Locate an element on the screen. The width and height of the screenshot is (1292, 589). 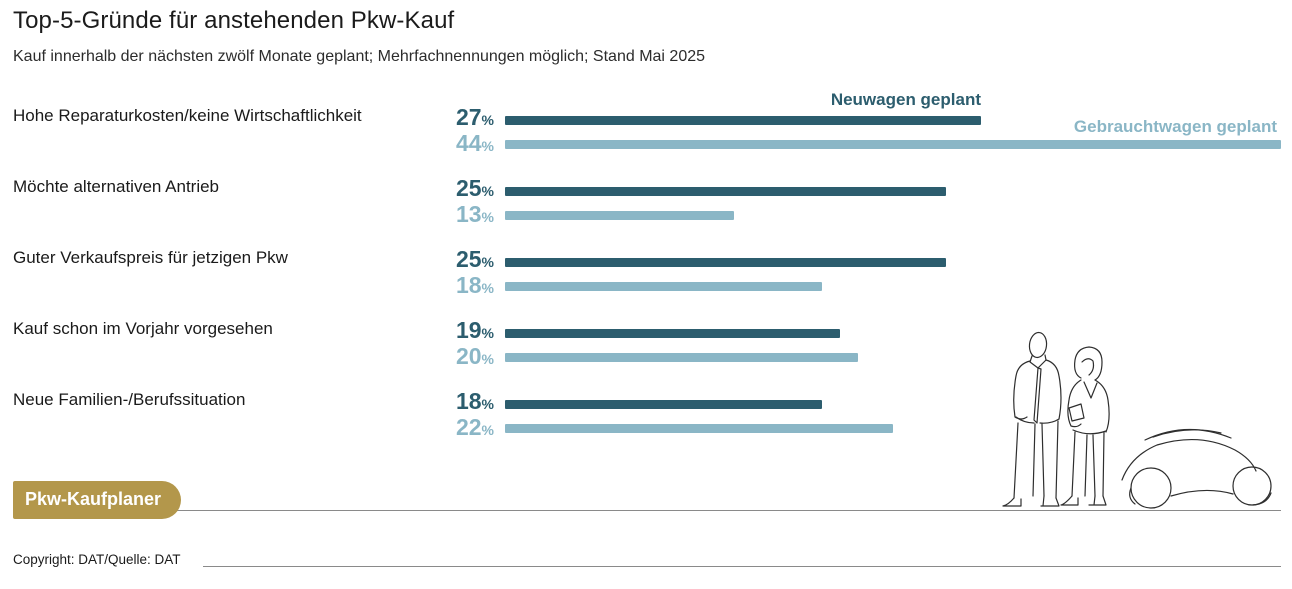
value-label-used: 20% is located at coordinates (474, 356).